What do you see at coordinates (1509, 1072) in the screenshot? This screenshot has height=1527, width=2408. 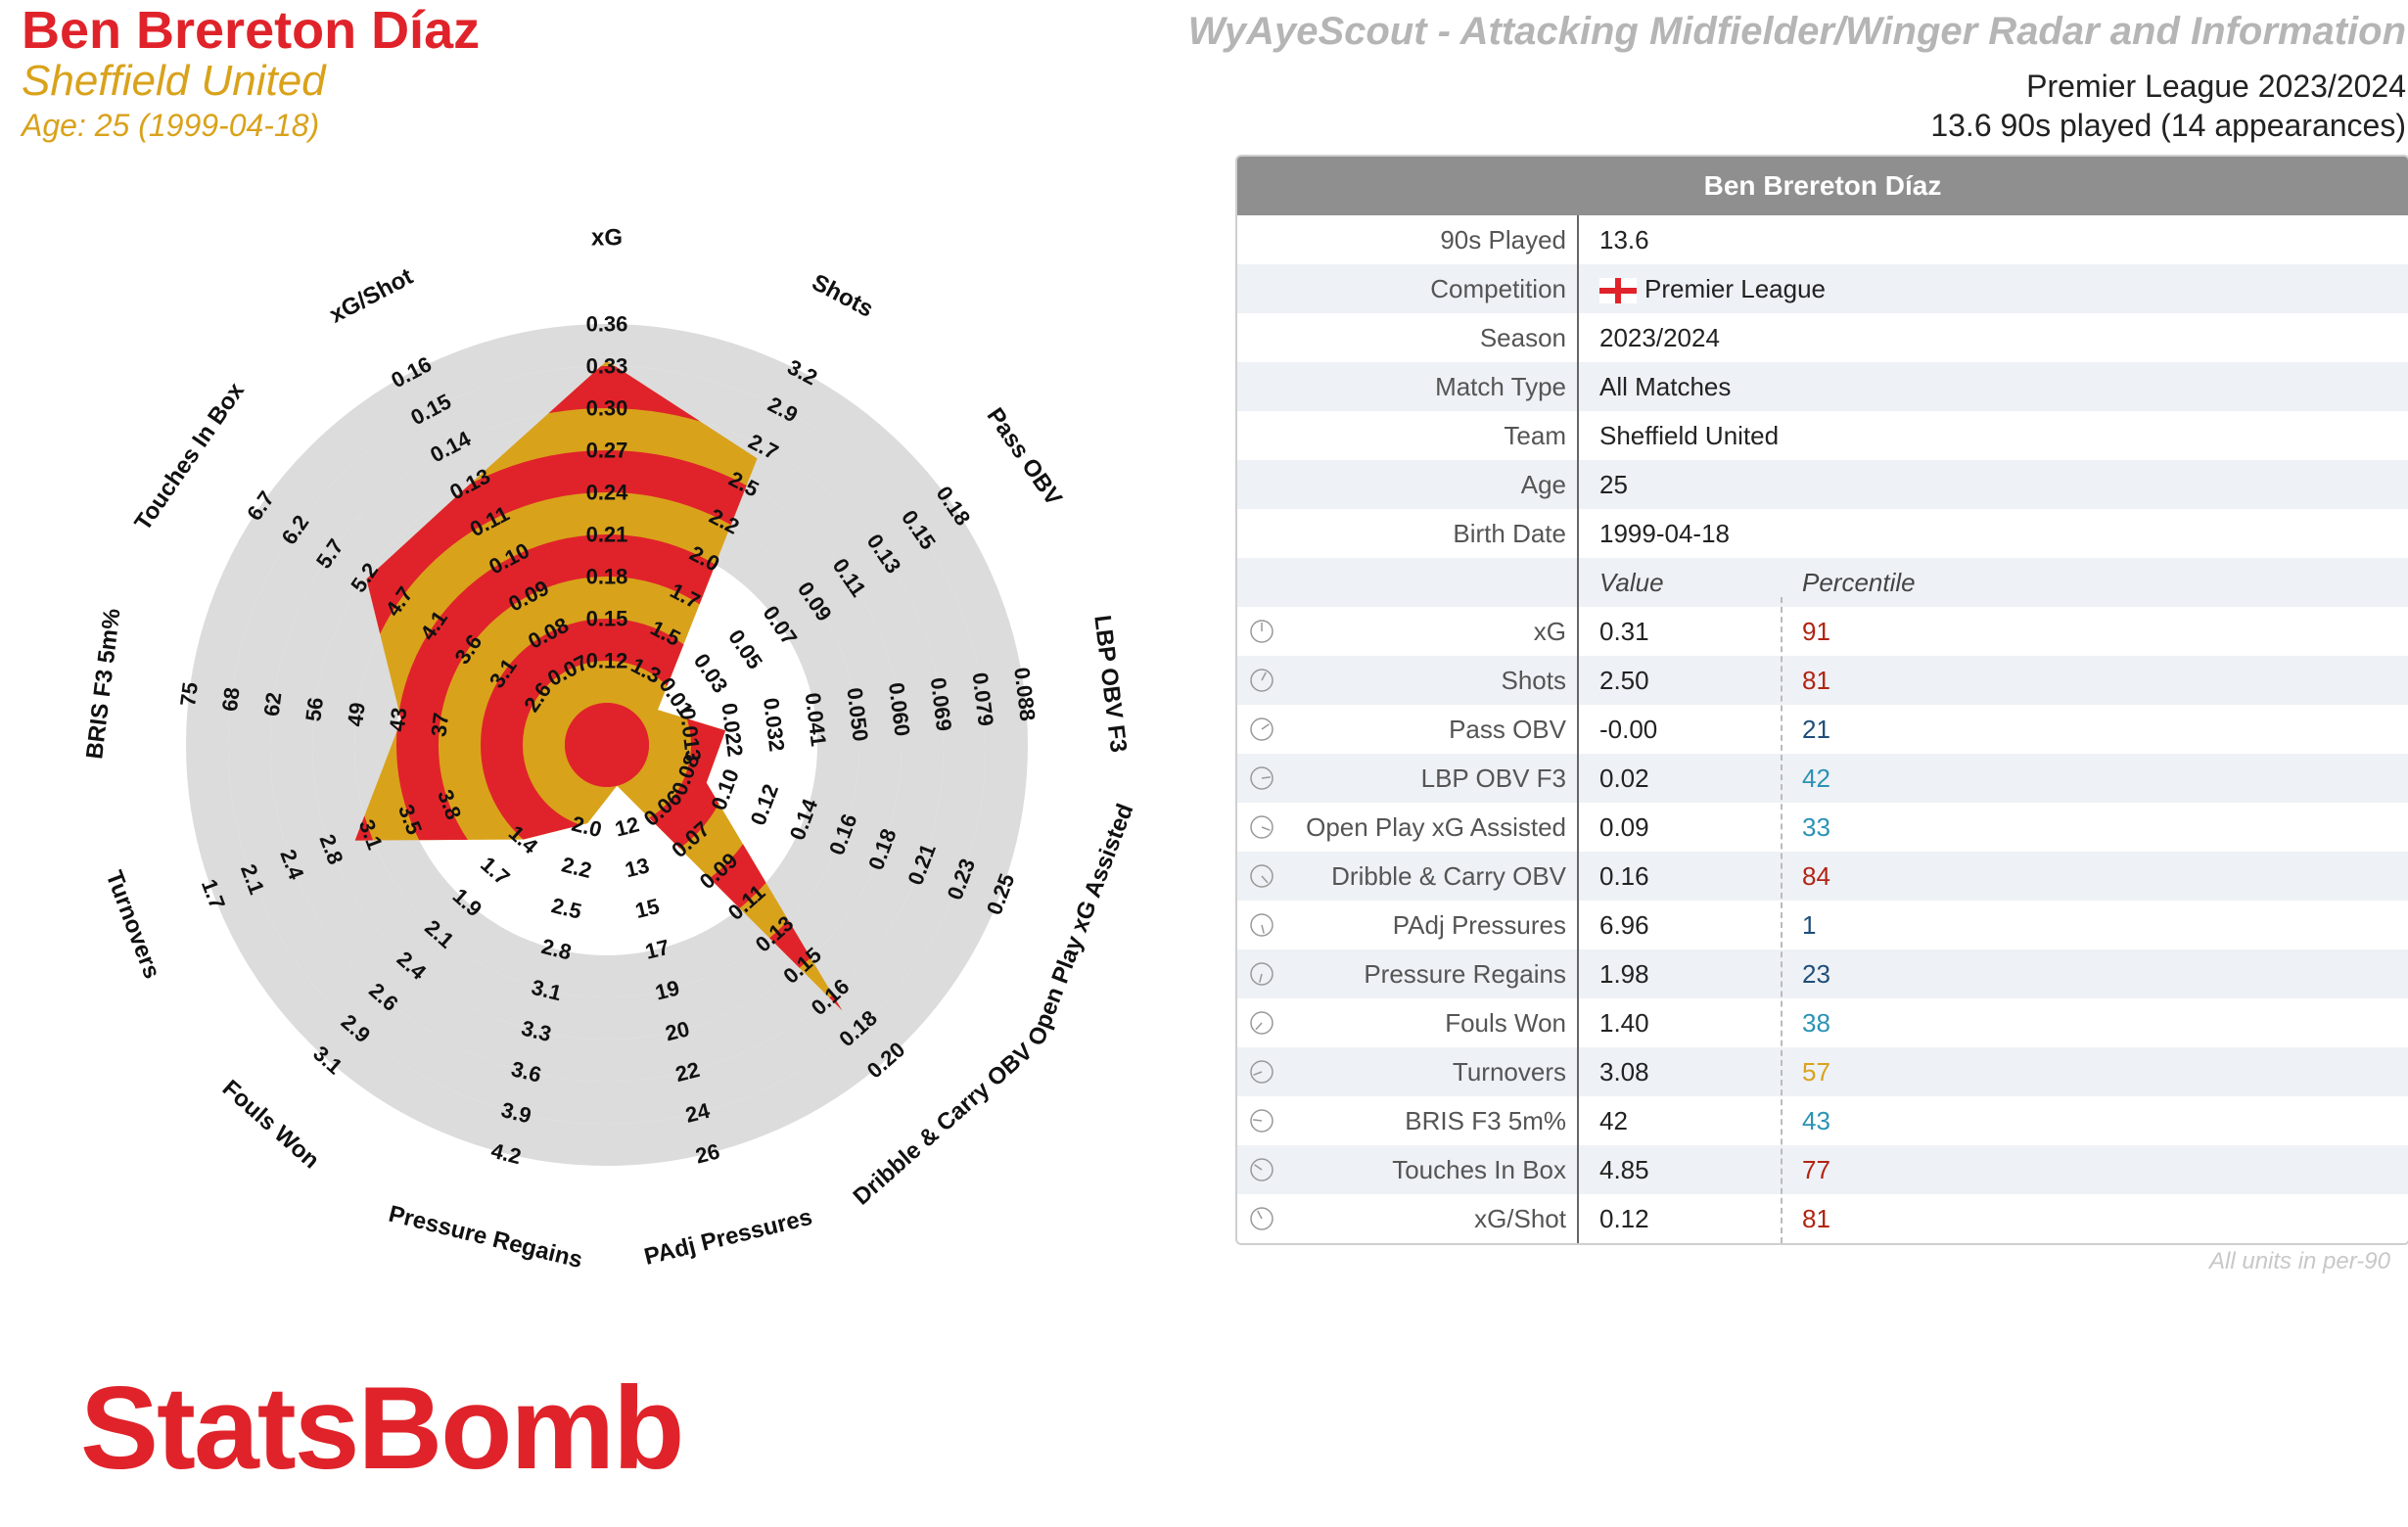 I see `metric-label: Turnovers` at bounding box center [1509, 1072].